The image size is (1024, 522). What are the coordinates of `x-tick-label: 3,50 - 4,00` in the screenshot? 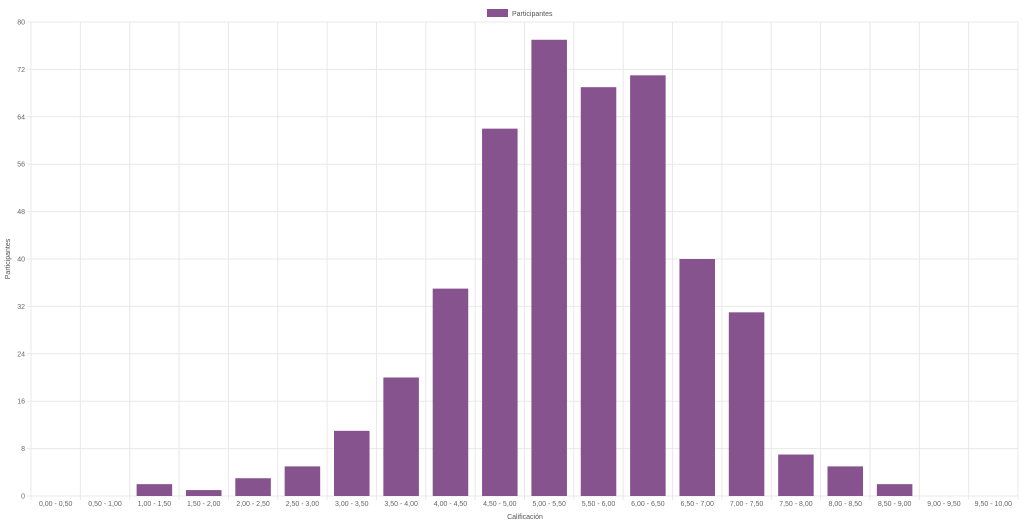 It's located at (401, 504).